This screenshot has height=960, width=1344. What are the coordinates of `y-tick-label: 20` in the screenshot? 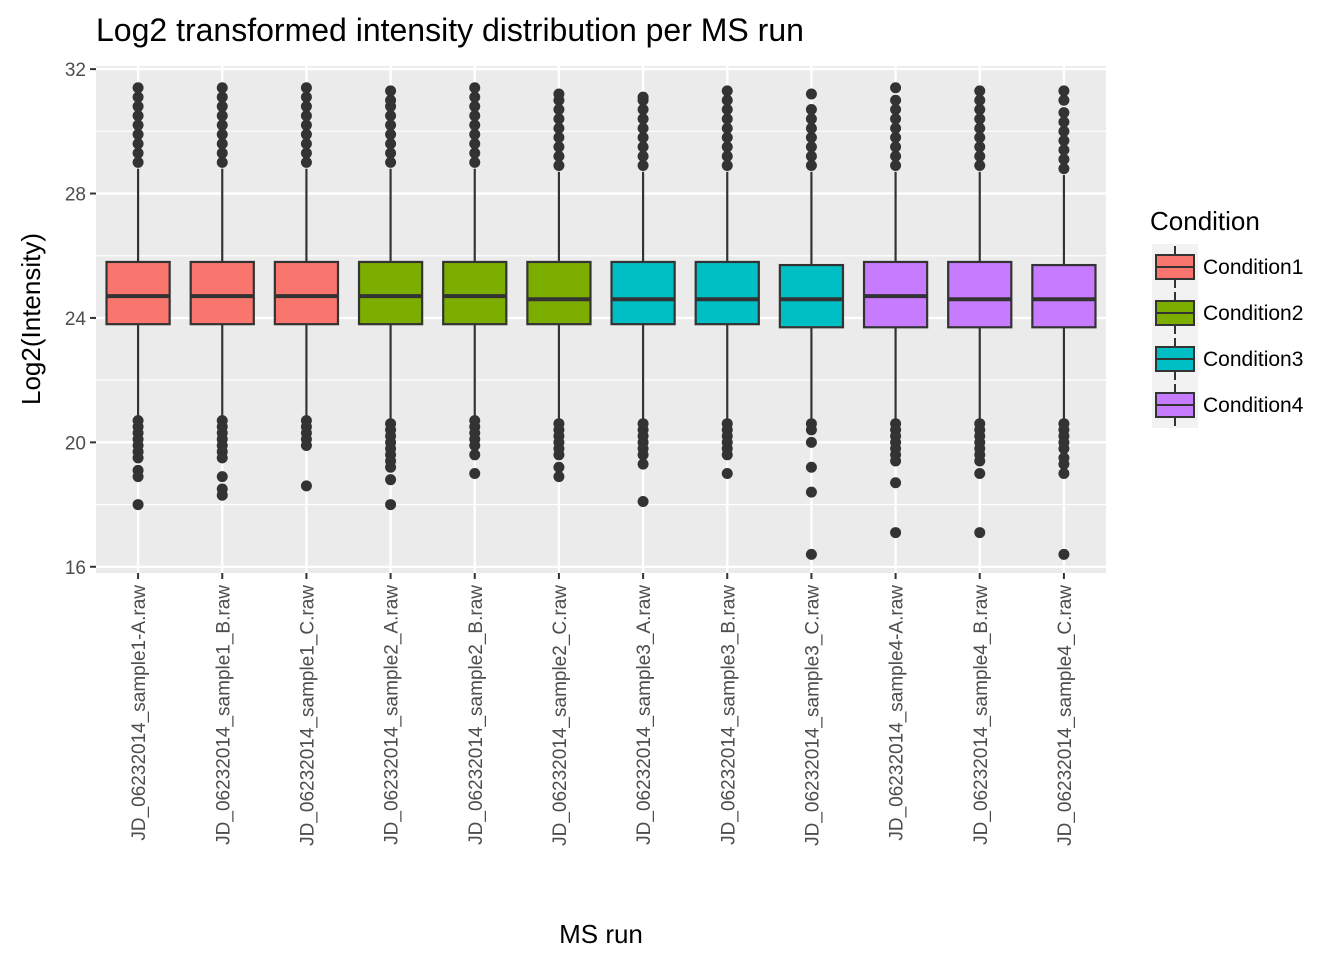 It's located at (75, 443).